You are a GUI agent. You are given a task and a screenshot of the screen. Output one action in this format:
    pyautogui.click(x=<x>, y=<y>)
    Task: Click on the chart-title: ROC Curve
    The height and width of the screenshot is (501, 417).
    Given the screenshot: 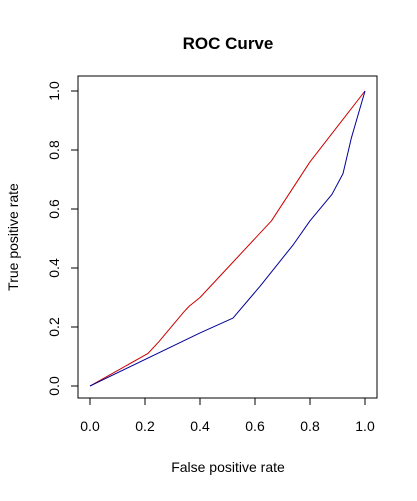 What is the action you would take?
    pyautogui.click(x=228, y=43)
    